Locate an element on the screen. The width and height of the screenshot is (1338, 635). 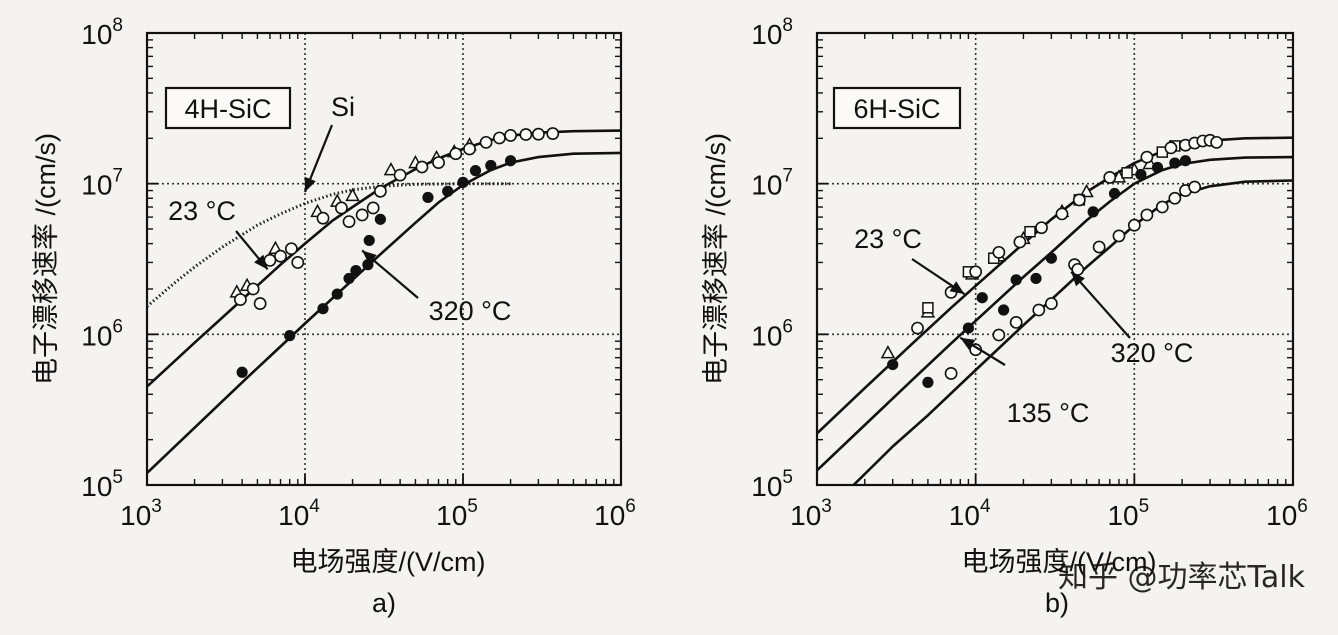
watermark-text: 知乎 @功率芯Talk is located at coordinates (1182, 577).